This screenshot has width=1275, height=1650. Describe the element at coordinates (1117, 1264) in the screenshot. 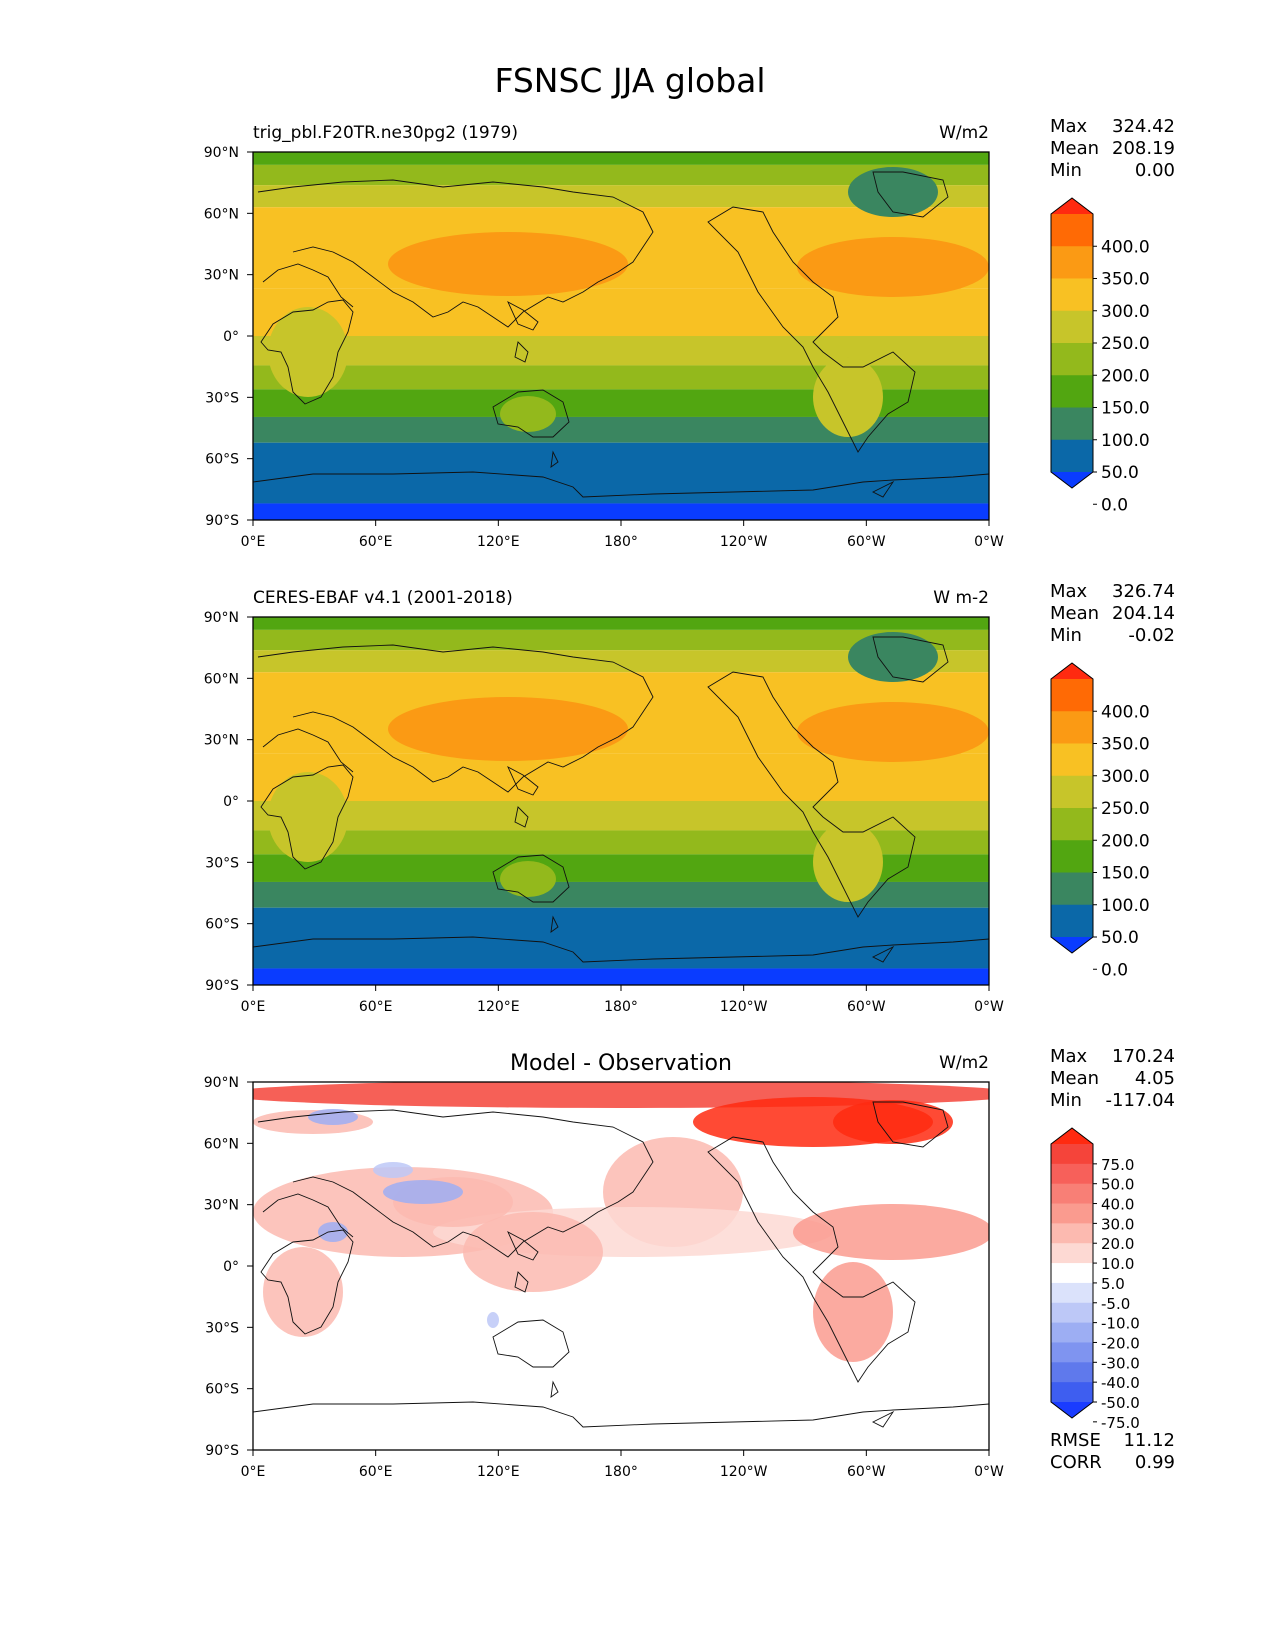

I see `colorbar-label: 10.0` at that location.